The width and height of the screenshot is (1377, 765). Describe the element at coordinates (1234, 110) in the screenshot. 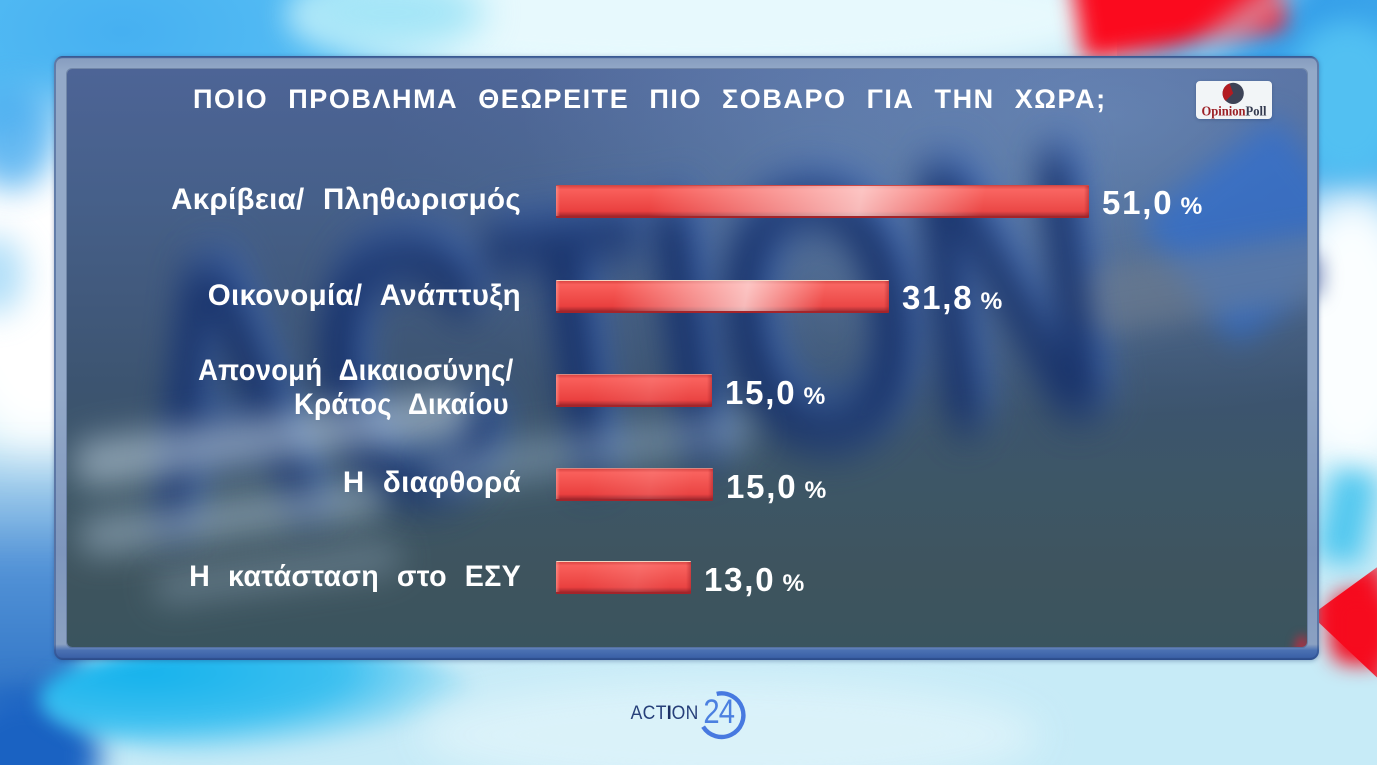

I see `svg-text: OpinionPoll` at that location.